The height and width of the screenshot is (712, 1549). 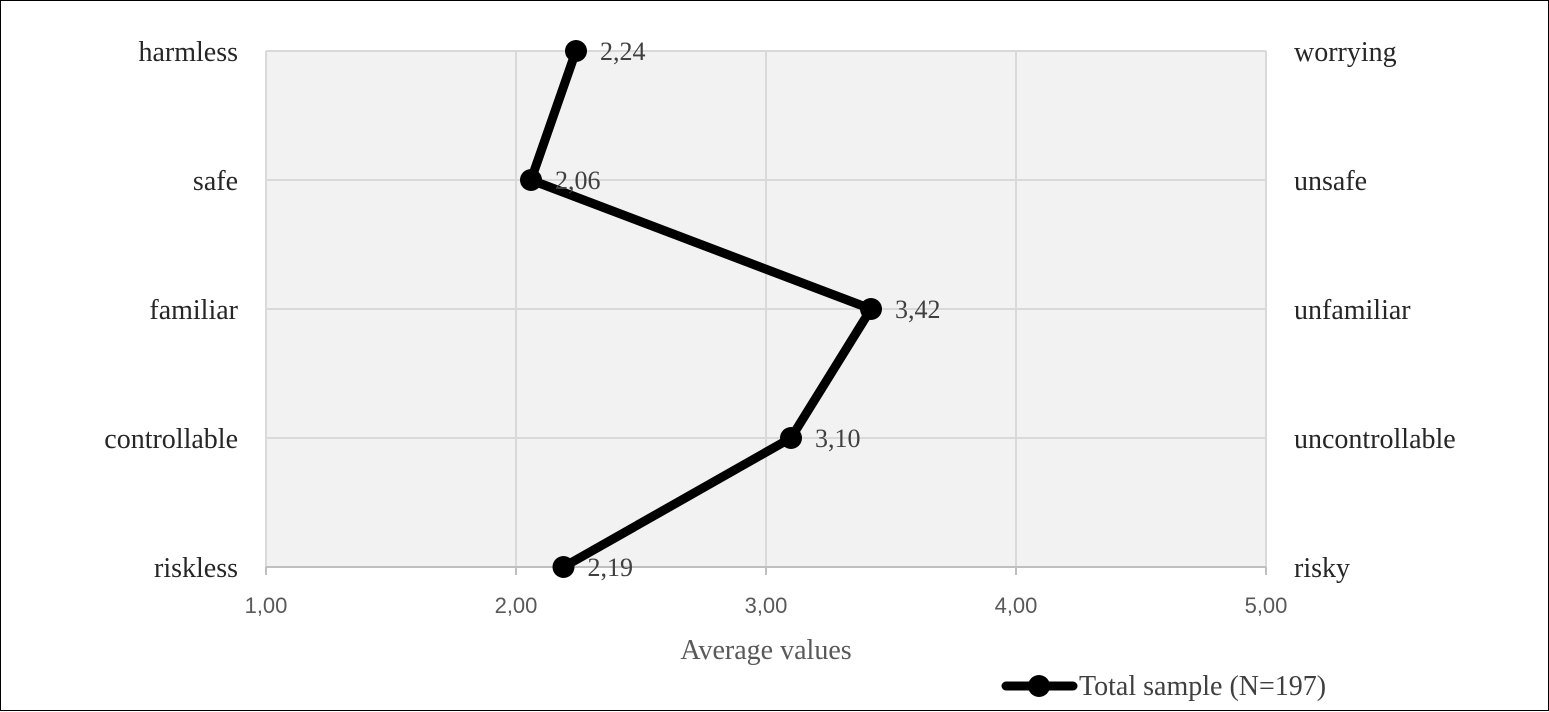 What do you see at coordinates (578, 180) in the screenshot?
I see `data-label: 2,06` at bounding box center [578, 180].